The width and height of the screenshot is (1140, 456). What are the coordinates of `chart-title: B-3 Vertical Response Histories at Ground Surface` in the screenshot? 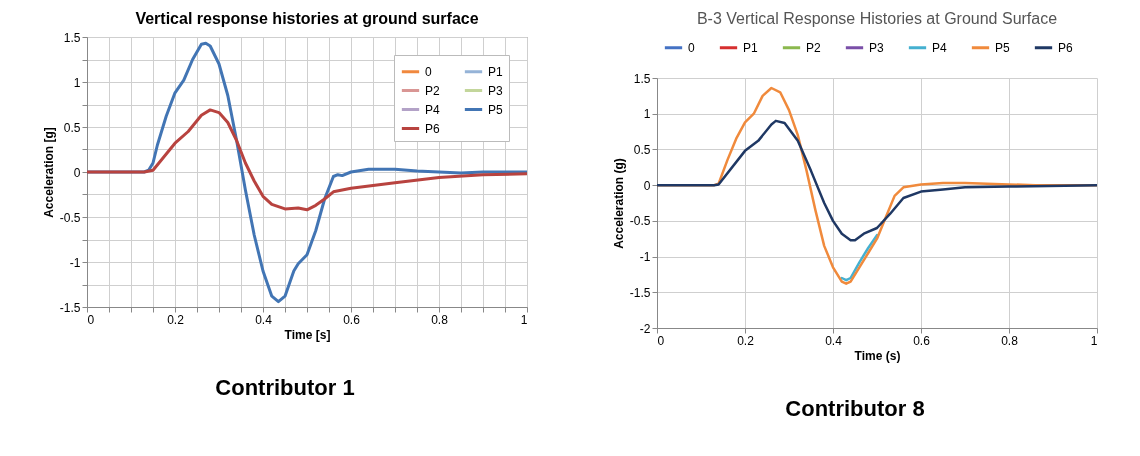 It's located at (877, 18).